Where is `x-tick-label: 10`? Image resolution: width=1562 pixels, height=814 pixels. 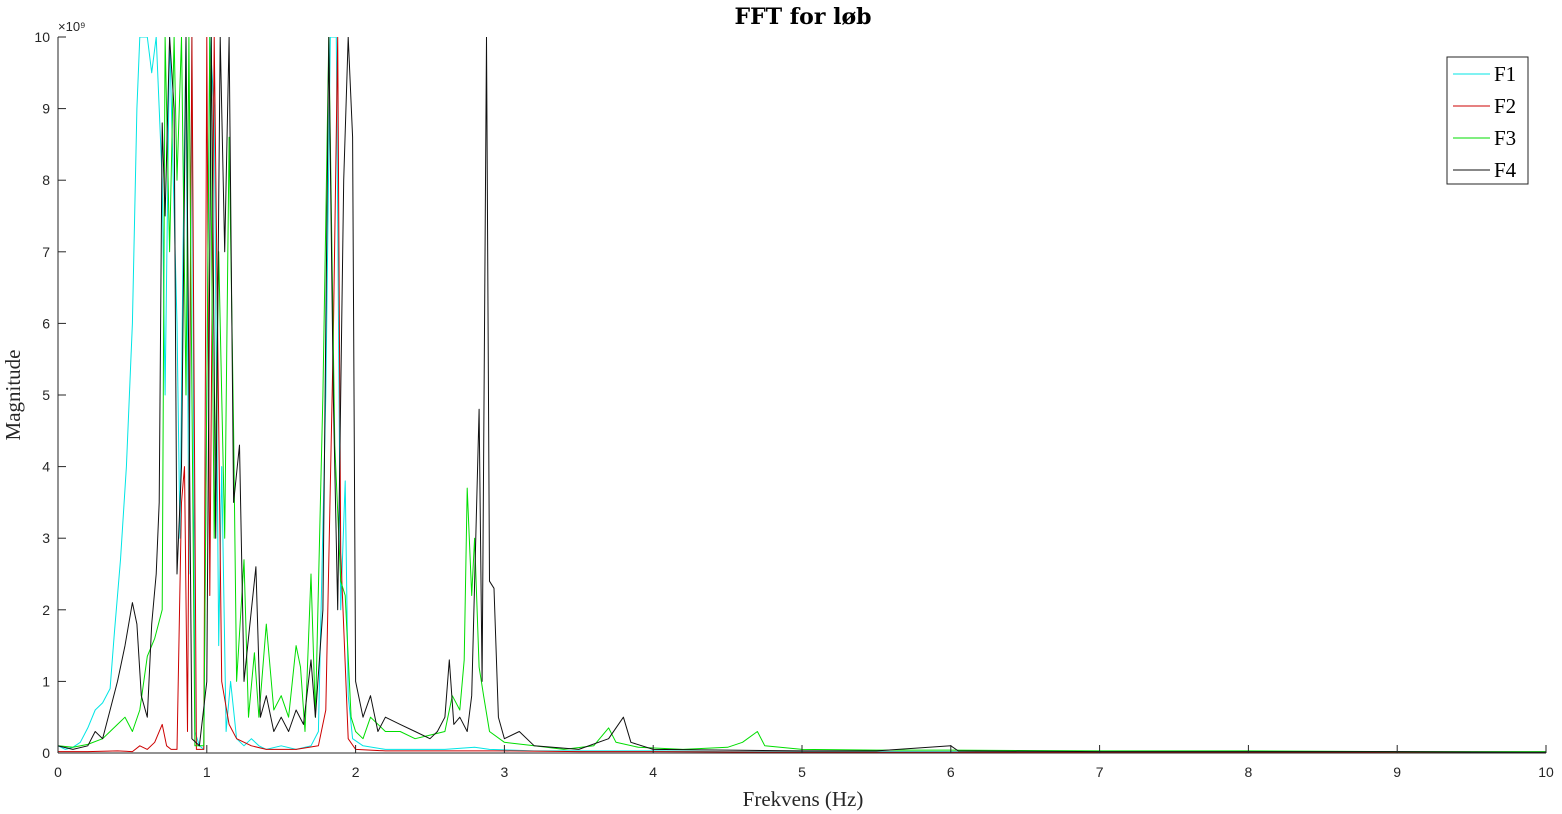
x-tick-label: 10 is located at coordinates (1546, 772).